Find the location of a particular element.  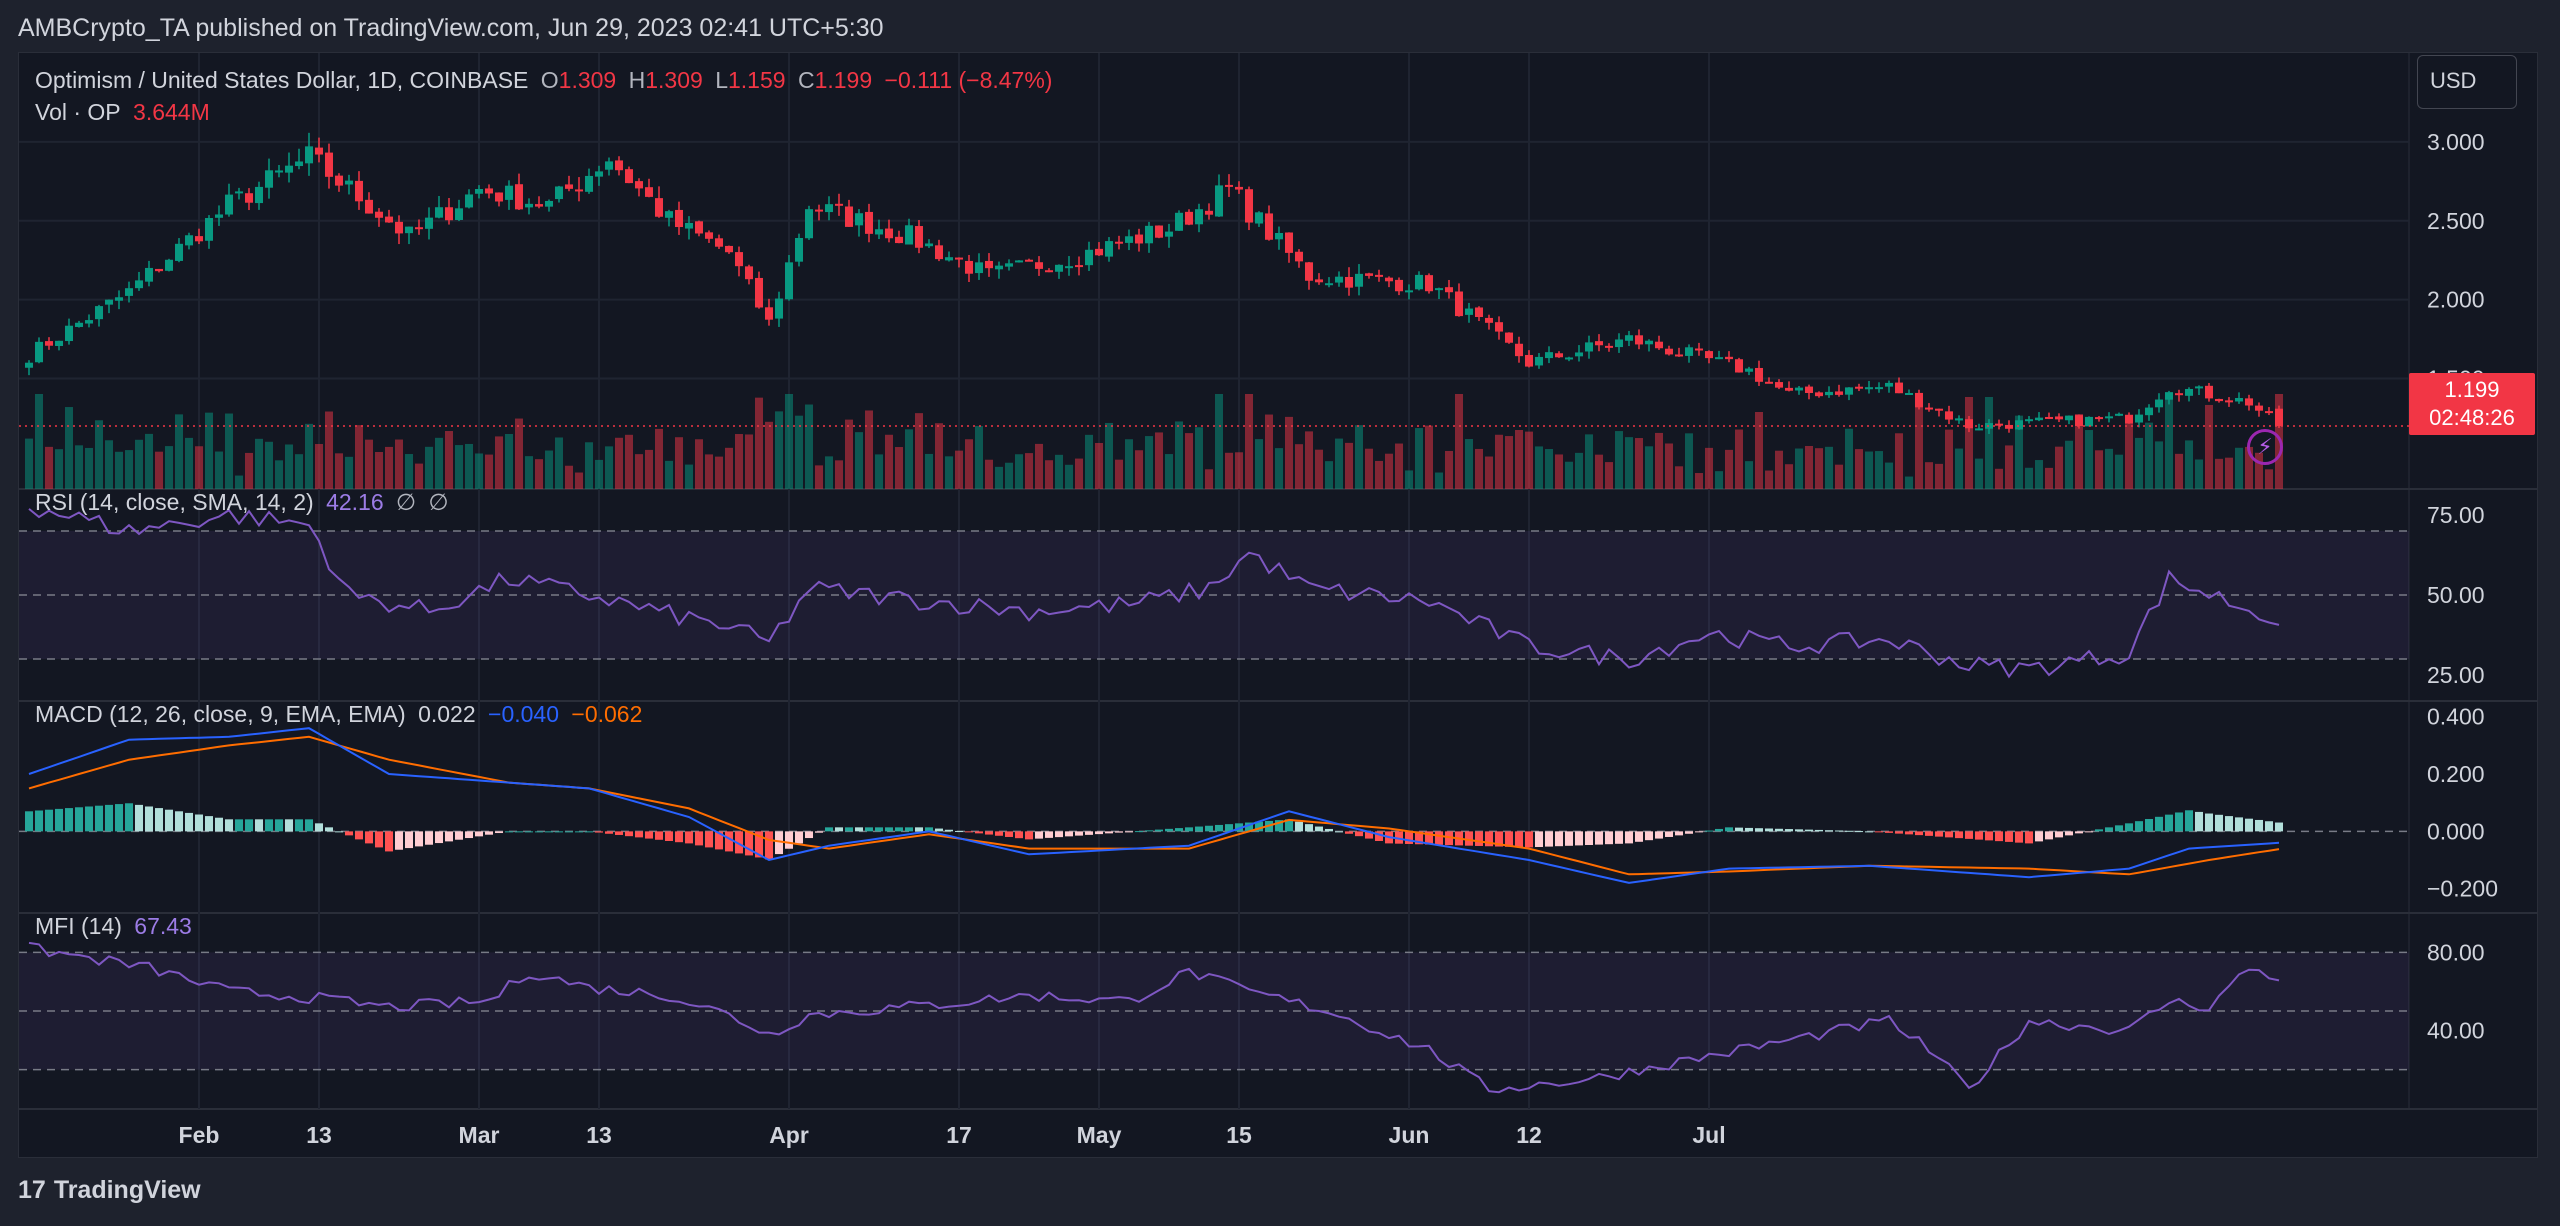

last-price-badge: 1.199 02:48:26 is located at coordinates (2472, 404).